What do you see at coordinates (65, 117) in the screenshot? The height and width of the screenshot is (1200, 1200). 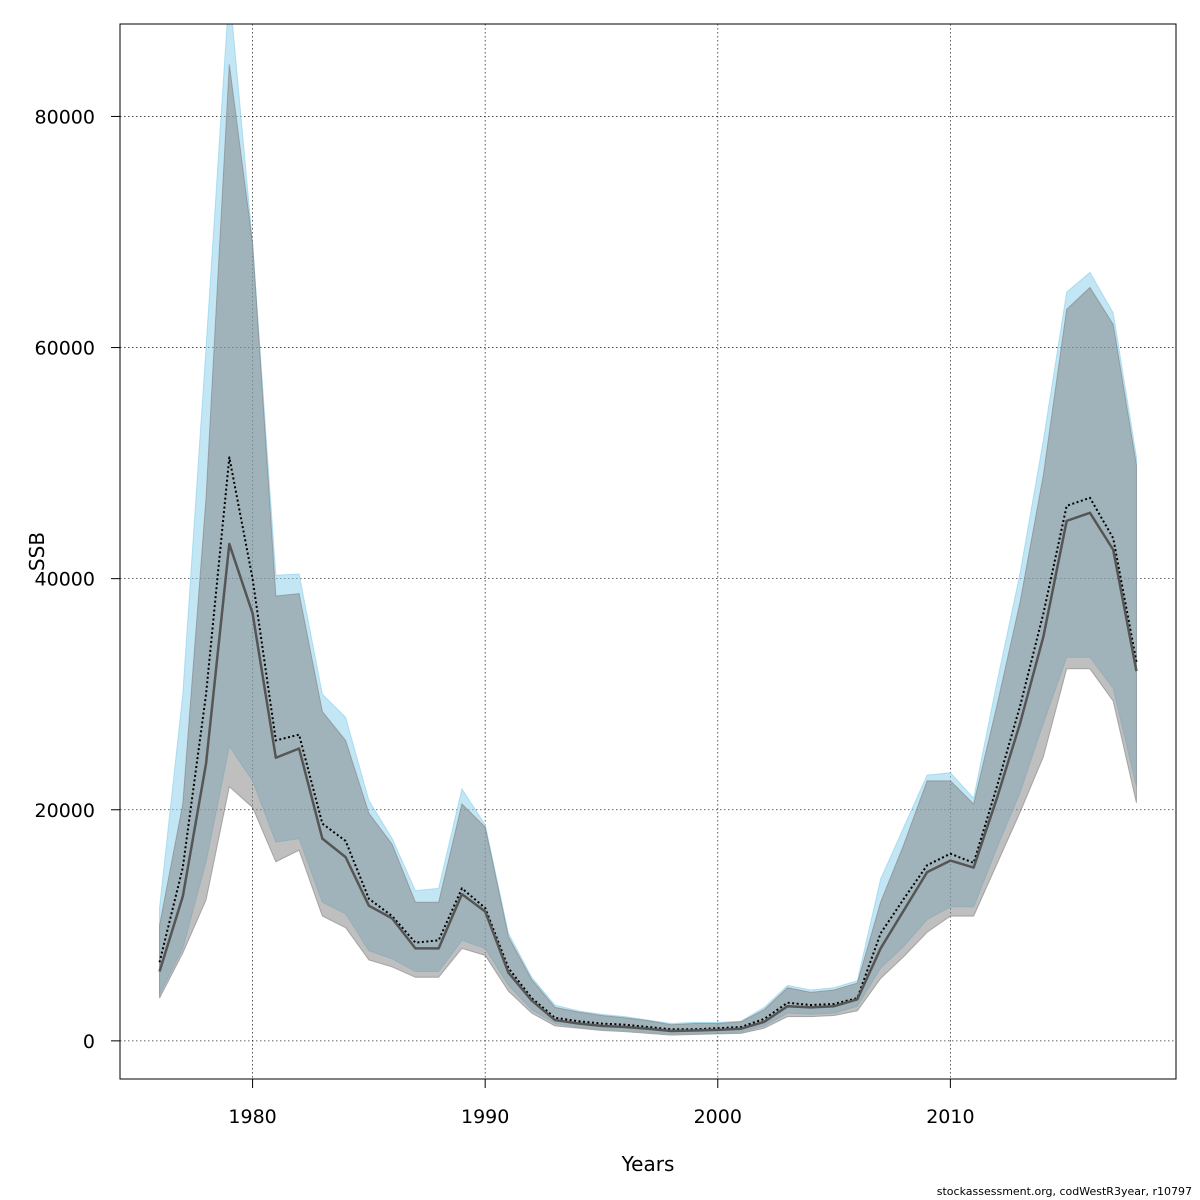 I see `y-tick-label-80000: 80000` at bounding box center [65, 117].